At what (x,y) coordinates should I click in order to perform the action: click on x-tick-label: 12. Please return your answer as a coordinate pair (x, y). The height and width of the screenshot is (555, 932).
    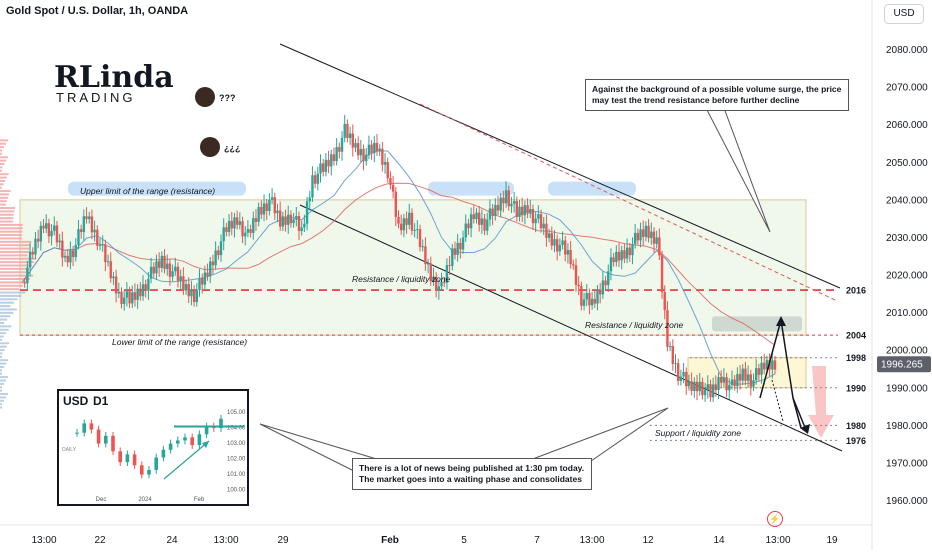
    Looking at the image, I should click on (648, 540).